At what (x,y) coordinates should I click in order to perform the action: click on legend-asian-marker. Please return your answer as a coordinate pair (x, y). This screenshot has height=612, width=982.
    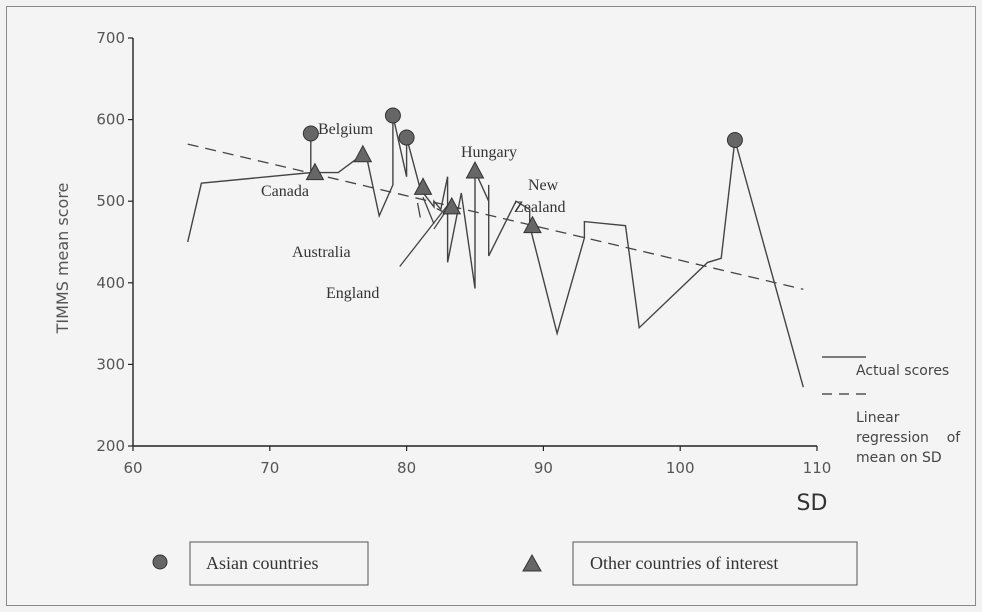
    Looking at the image, I should click on (160, 562).